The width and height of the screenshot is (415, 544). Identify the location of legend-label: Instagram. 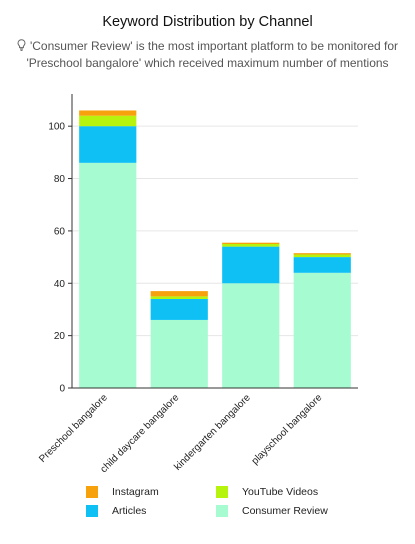
(135, 492).